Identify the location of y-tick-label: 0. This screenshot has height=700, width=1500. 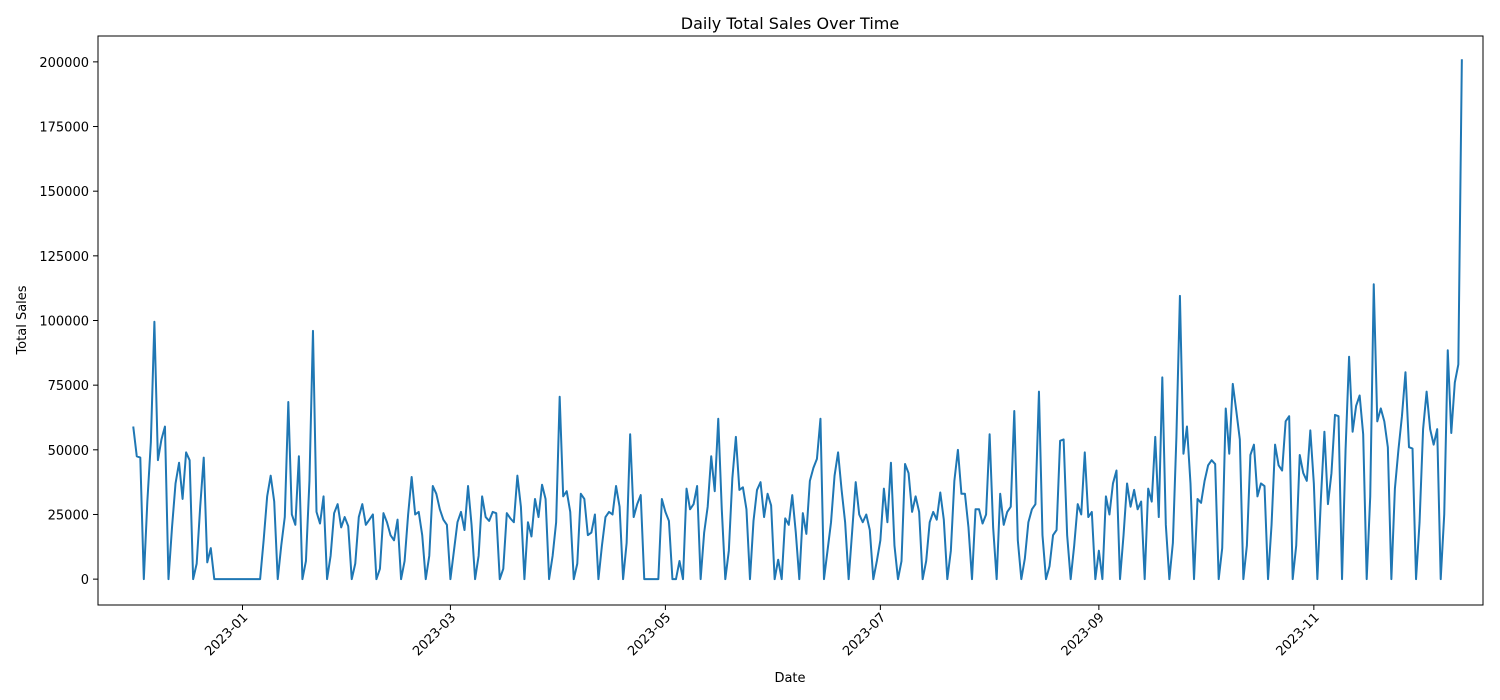
(85, 580).